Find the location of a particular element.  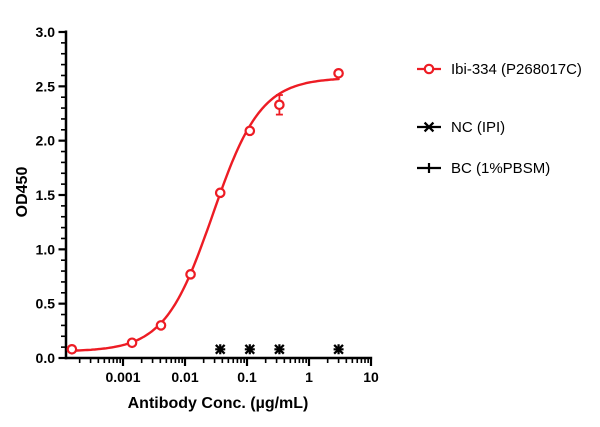

legend-marker-open-circle is located at coordinates (429, 69).